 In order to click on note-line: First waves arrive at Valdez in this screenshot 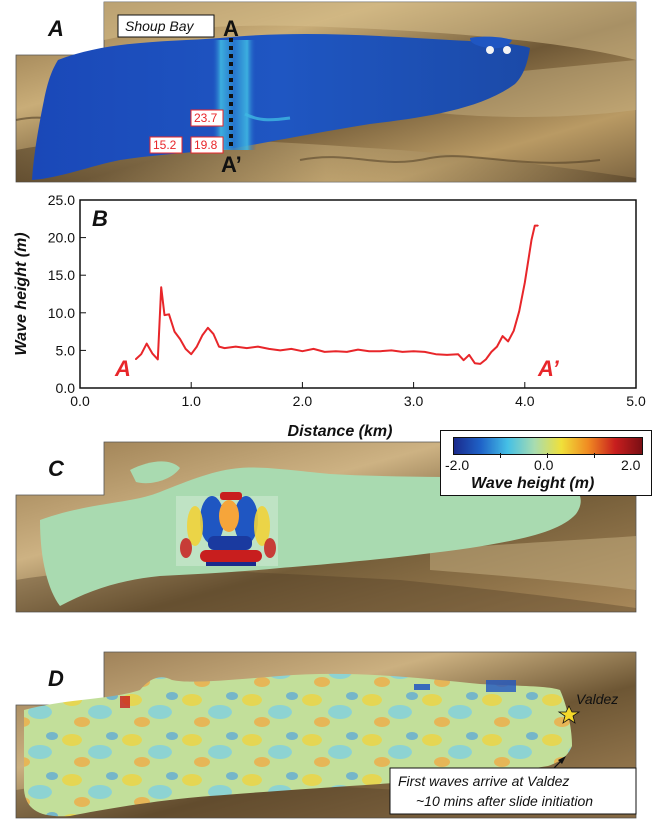, I will do `click(483, 781)`.